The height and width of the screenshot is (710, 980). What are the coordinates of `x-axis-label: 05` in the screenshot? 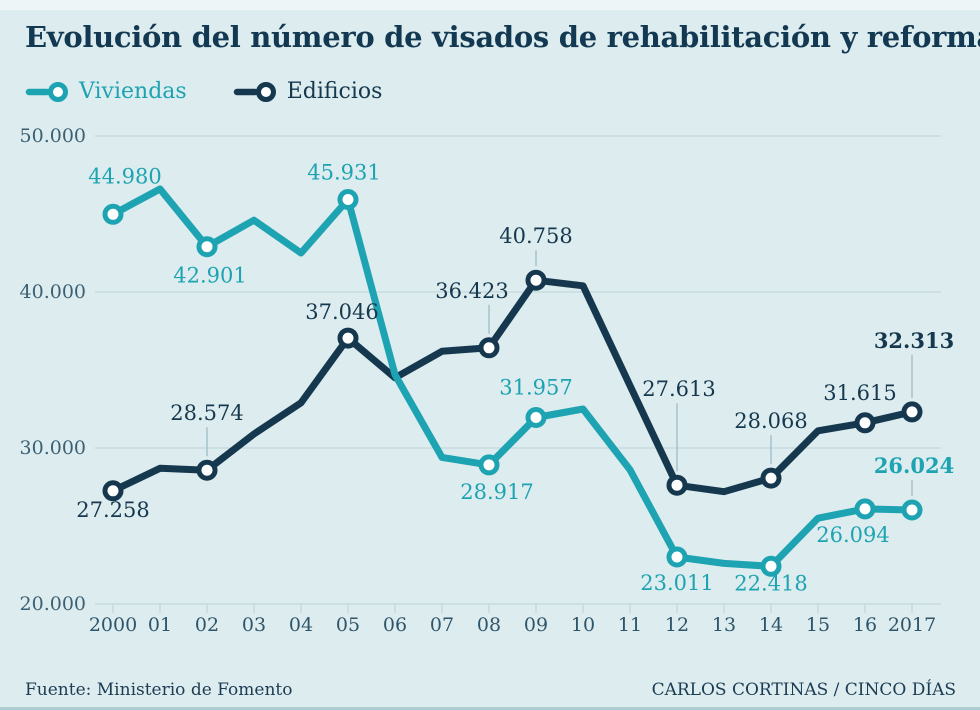 It's located at (348, 625).